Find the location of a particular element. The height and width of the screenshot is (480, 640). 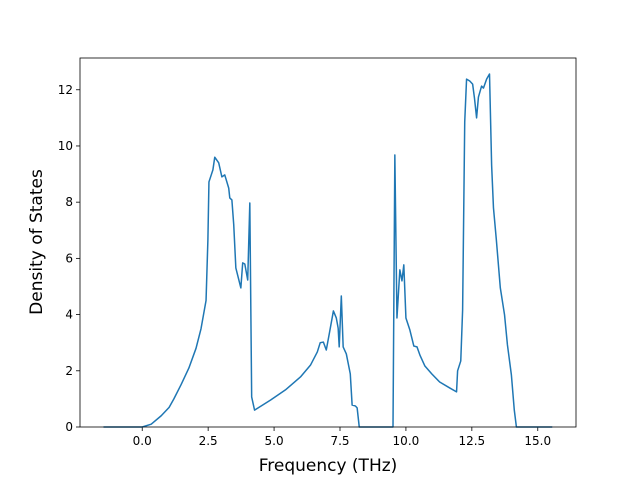

x-tick-label: 15.0 is located at coordinates (537, 441).